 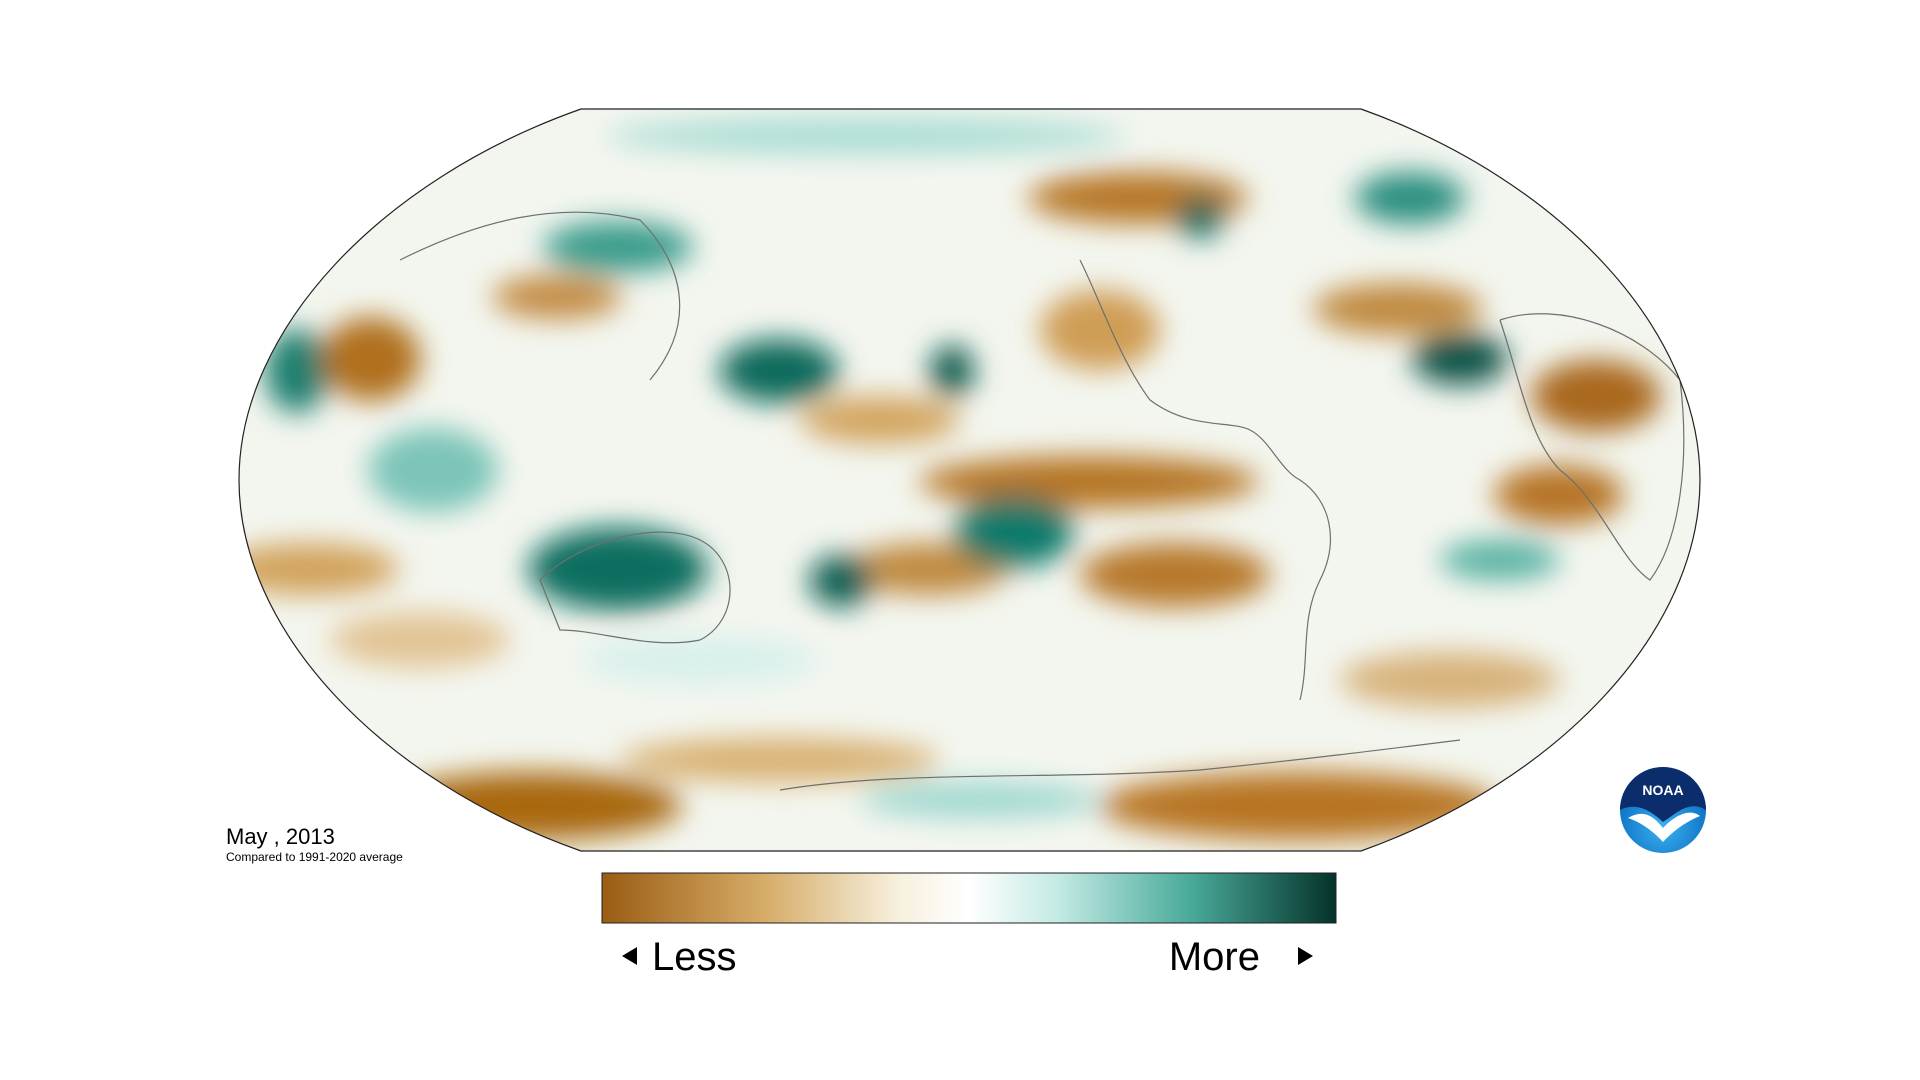 I want to click on noaa-logo: NOAA, so click(x=1663, y=810).